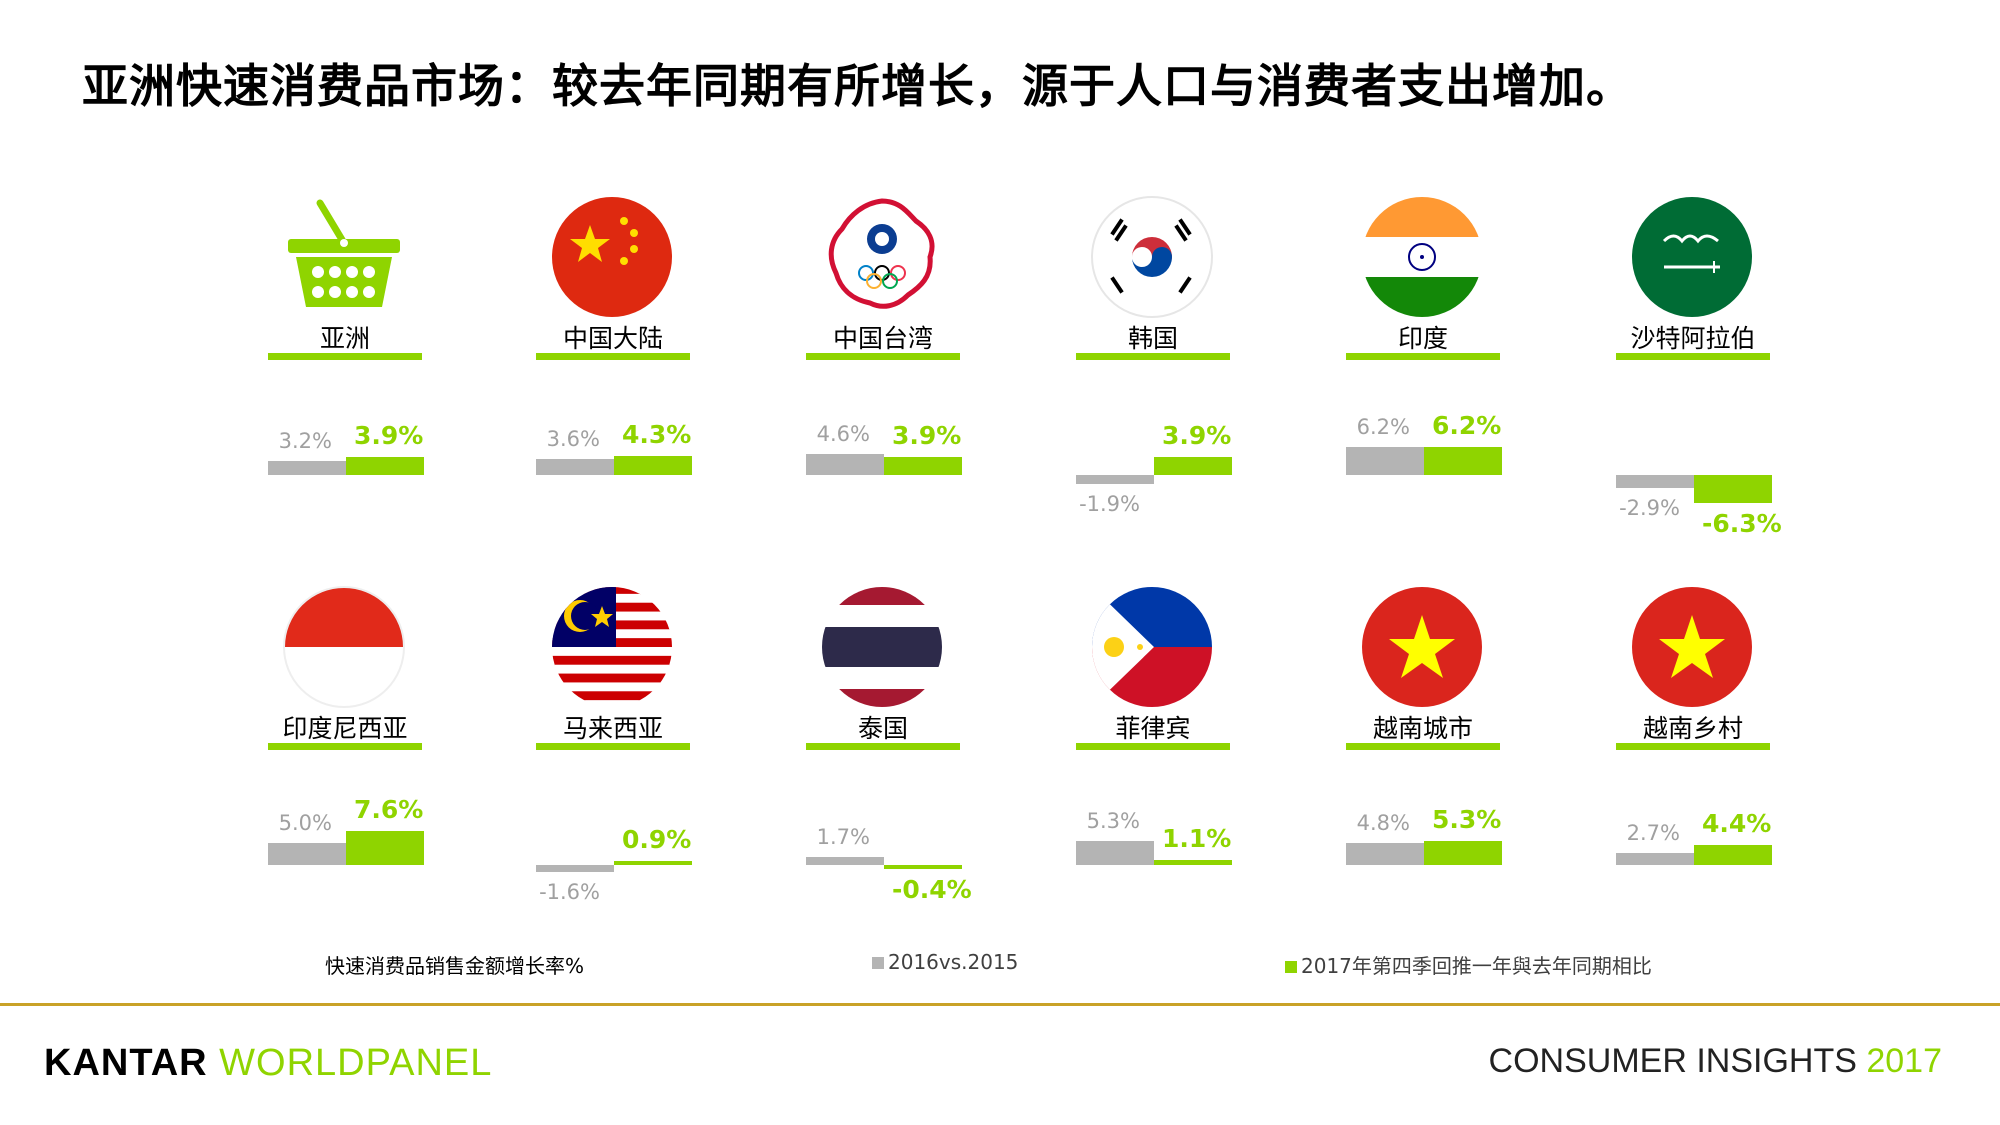 The height and width of the screenshot is (1125, 2000). I want to click on market-cell: 泰国 1.7% -0.4%, so click(883, 785).